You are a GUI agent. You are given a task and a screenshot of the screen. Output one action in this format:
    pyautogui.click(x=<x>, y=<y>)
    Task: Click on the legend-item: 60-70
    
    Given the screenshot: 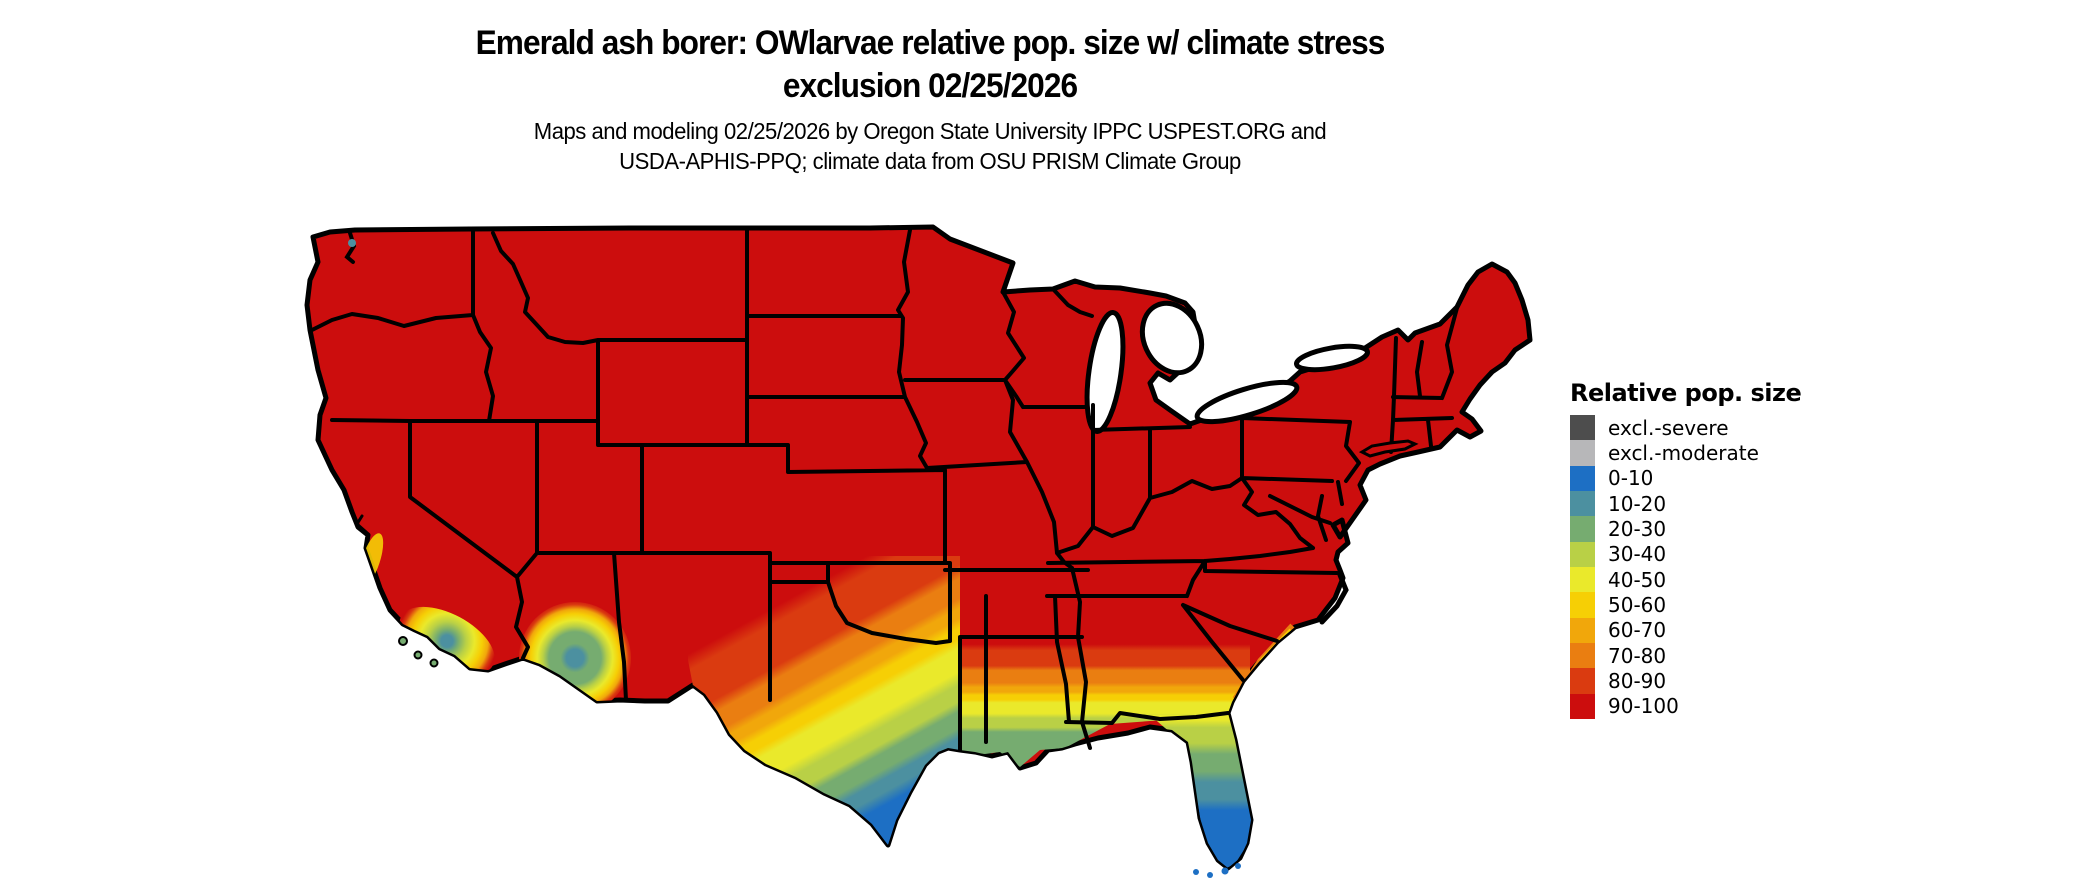 What is the action you would take?
    pyautogui.click(x=1685, y=630)
    